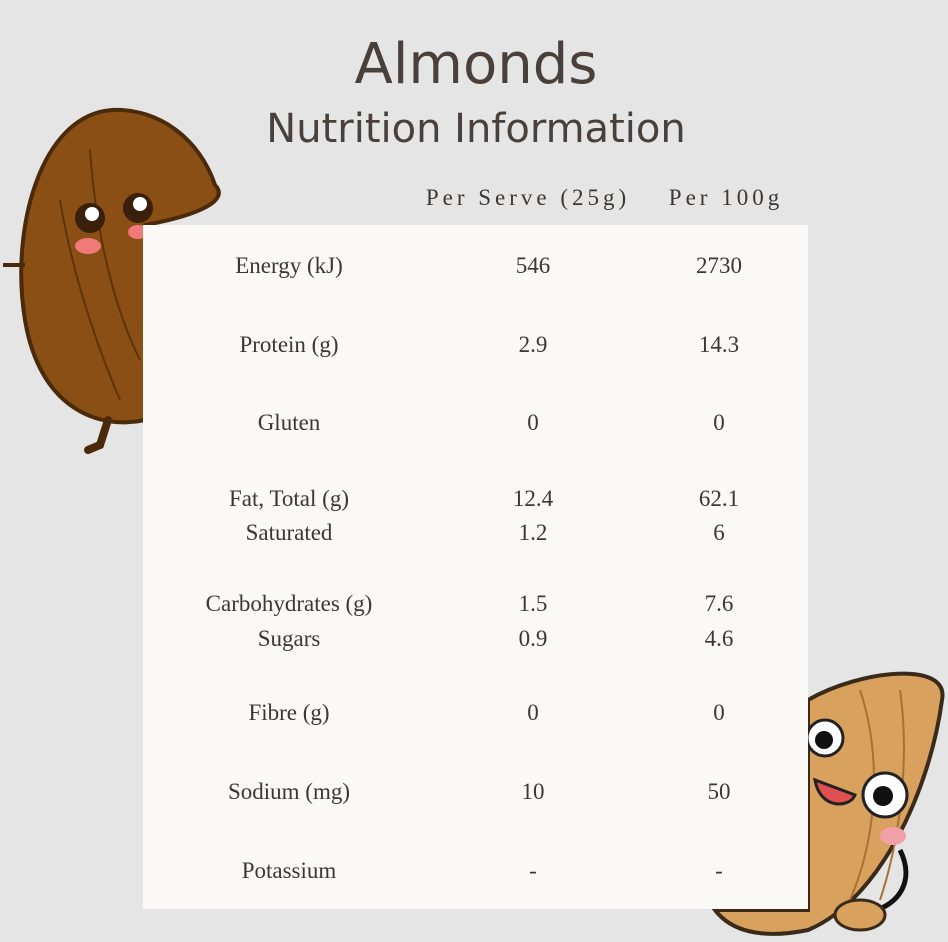 The width and height of the screenshot is (948, 942). Describe the element at coordinates (533, 638) in the screenshot. I see `per-serve-value: 0.9` at that location.